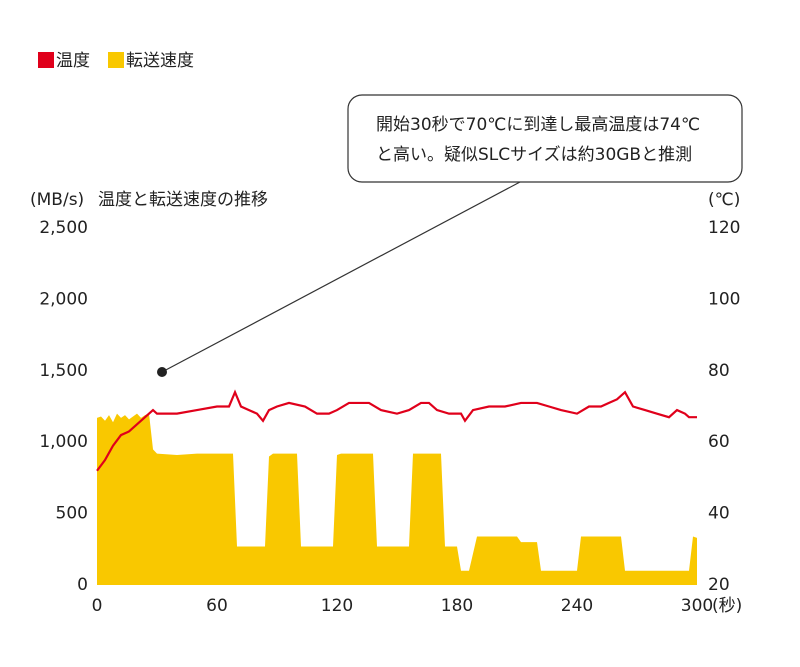 The width and height of the screenshot is (800, 667). I want to click on y-tick-label: 1,000, so click(63, 442).